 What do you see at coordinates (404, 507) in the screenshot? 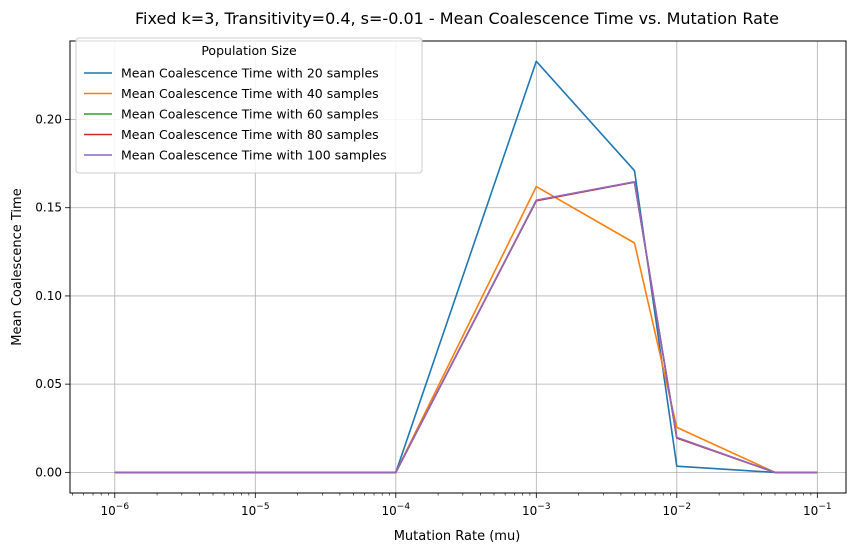
I see `x-tick-exponent: −4` at bounding box center [404, 507].